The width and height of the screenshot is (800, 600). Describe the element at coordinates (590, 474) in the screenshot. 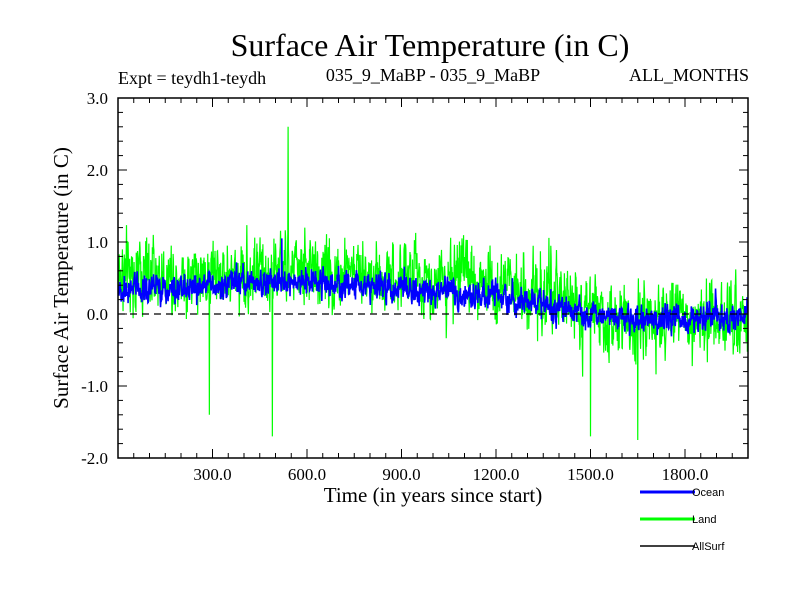

I see `x-tick-label: 1500.0` at that location.